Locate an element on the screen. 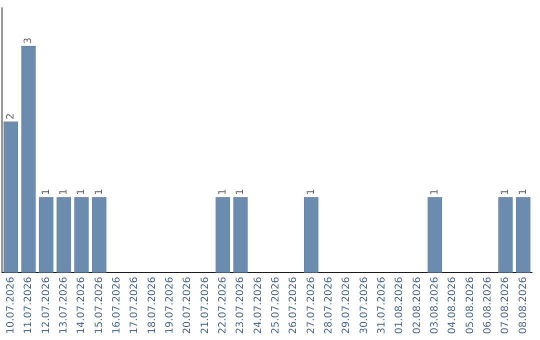 Image resolution: width=540 pixels, height=340 pixels. x-tick-label: 17.07.2026 is located at coordinates (134, 305).